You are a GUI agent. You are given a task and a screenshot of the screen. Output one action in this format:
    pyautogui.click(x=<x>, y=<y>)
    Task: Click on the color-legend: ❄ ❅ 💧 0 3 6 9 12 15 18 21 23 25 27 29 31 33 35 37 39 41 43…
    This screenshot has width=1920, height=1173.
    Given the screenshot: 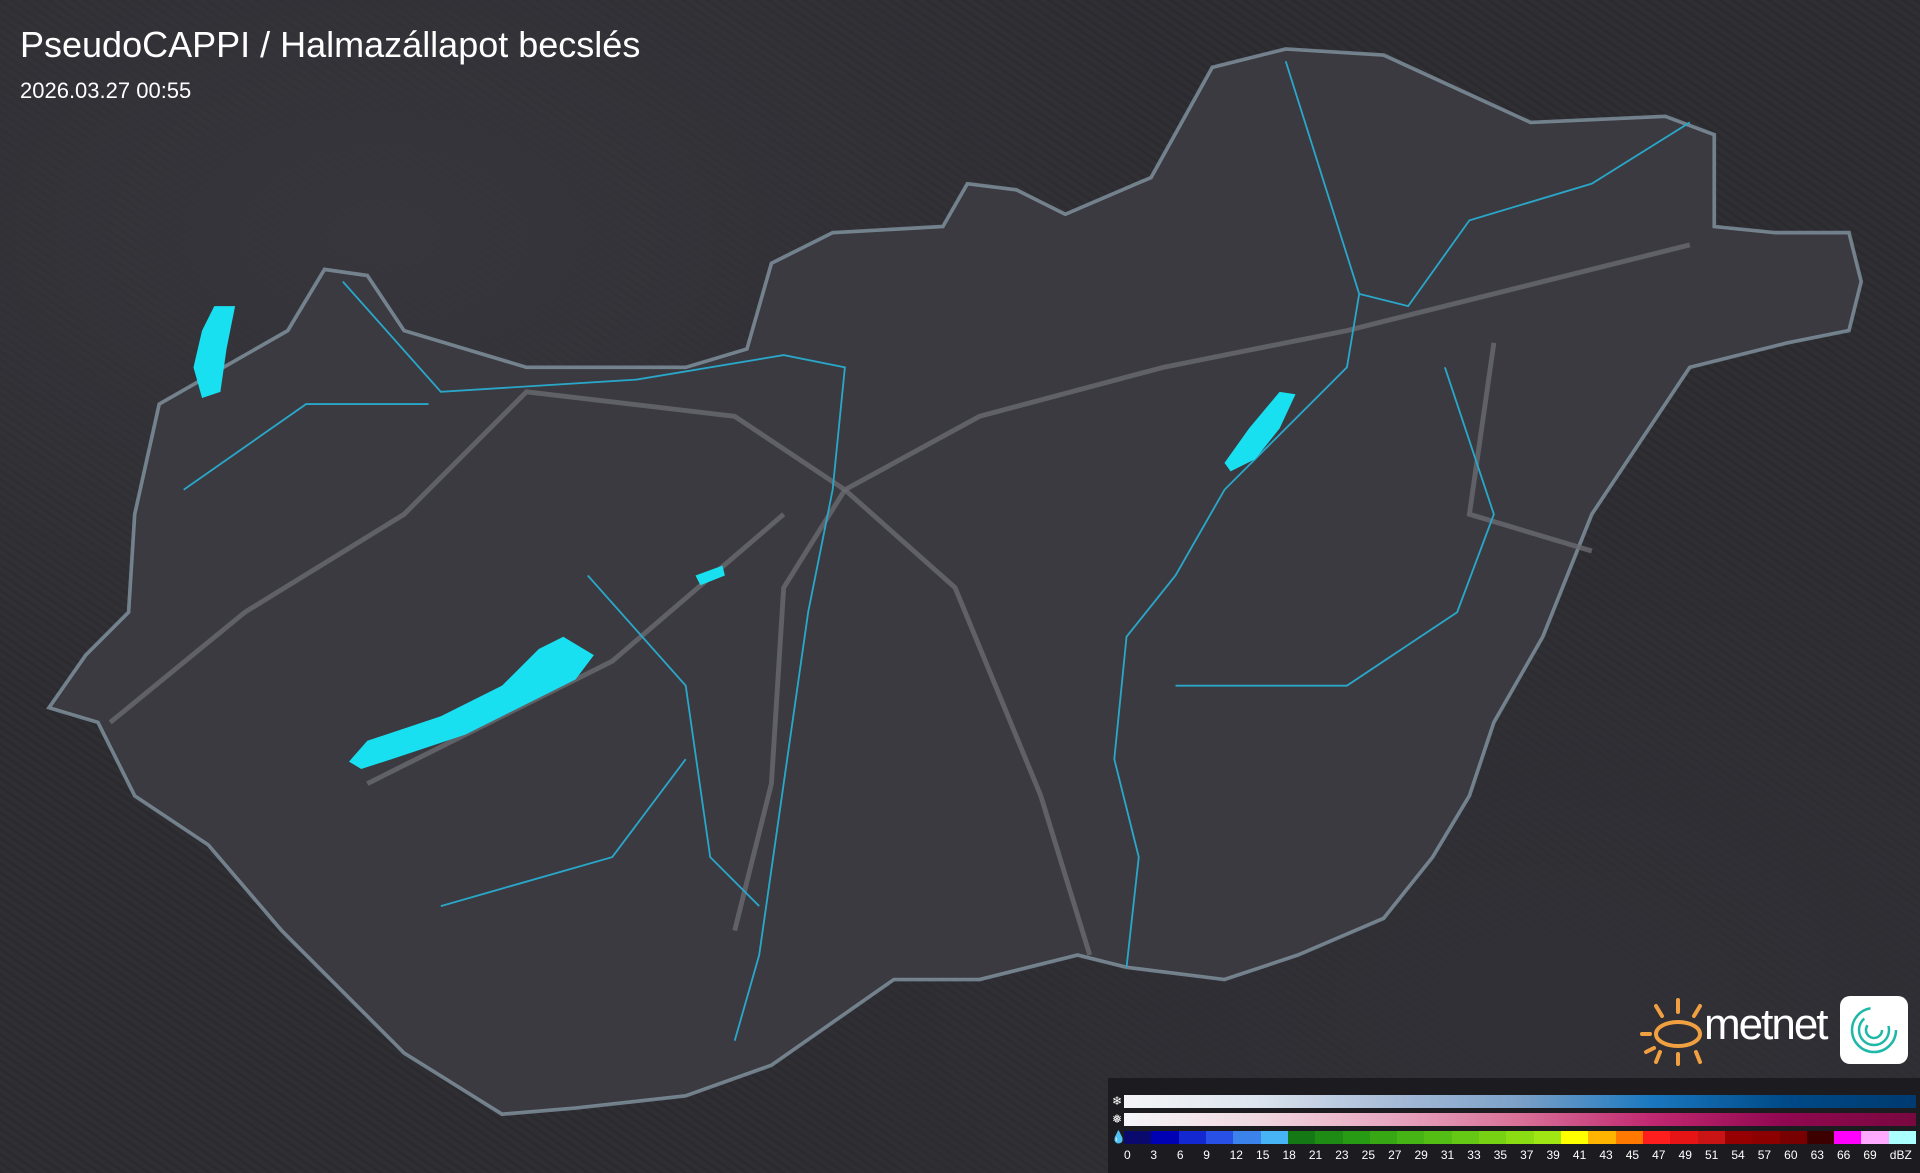 What is the action you would take?
    pyautogui.click(x=1514, y=1125)
    